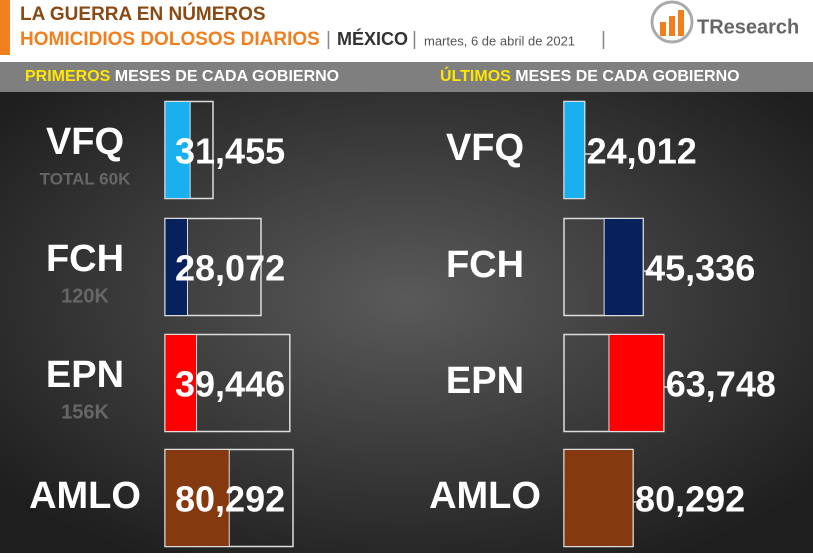 This screenshot has width=813, height=558. I want to click on date: martes, 6 de abril de 2021, so click(499, 40).